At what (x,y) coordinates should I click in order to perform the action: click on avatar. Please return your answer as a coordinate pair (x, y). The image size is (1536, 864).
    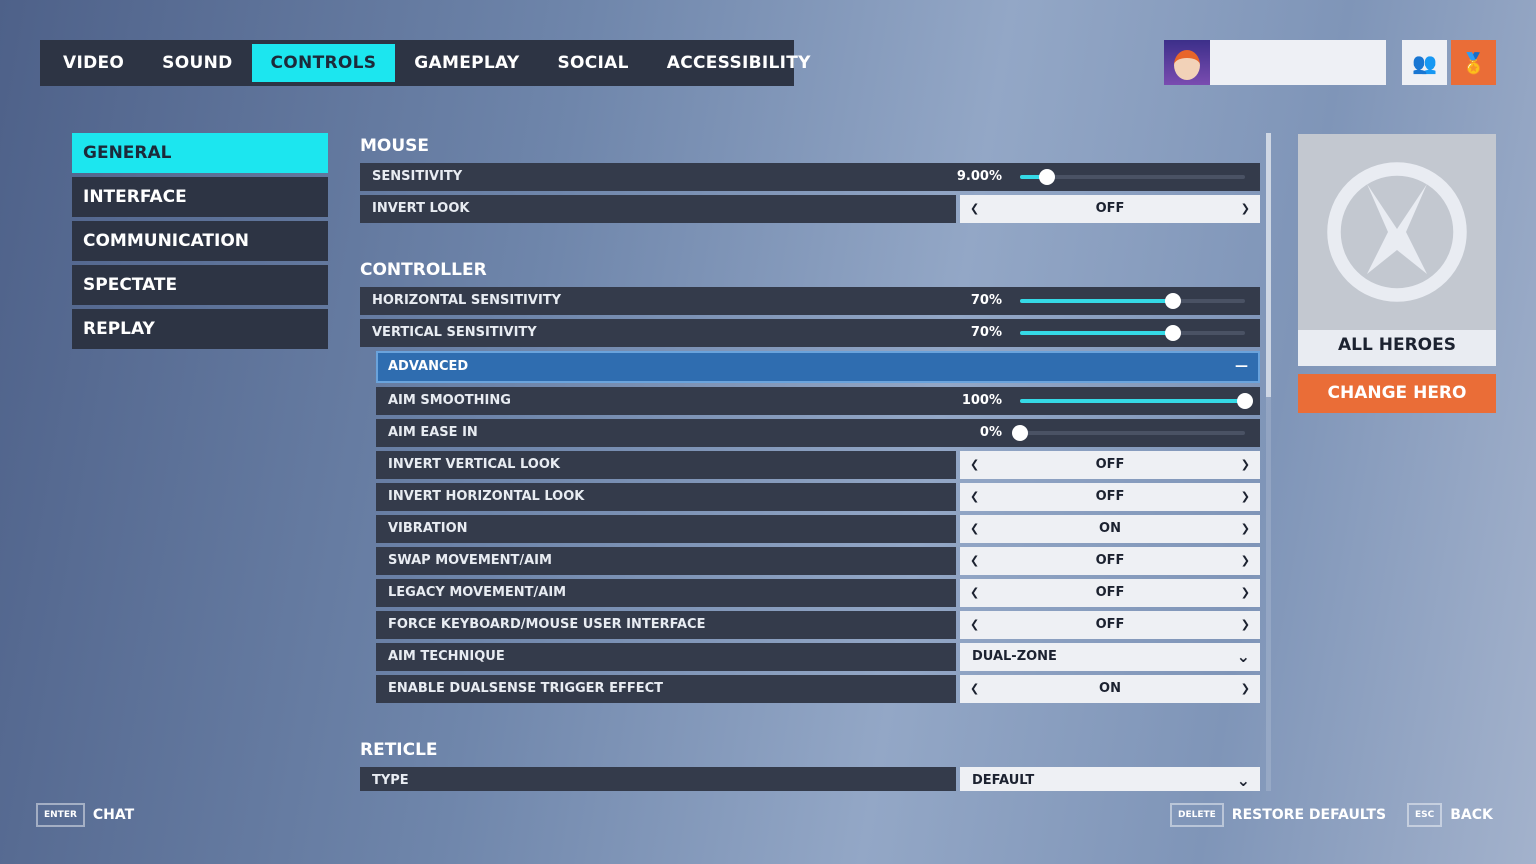
    Looking at the image, I should click on (1187, 62).